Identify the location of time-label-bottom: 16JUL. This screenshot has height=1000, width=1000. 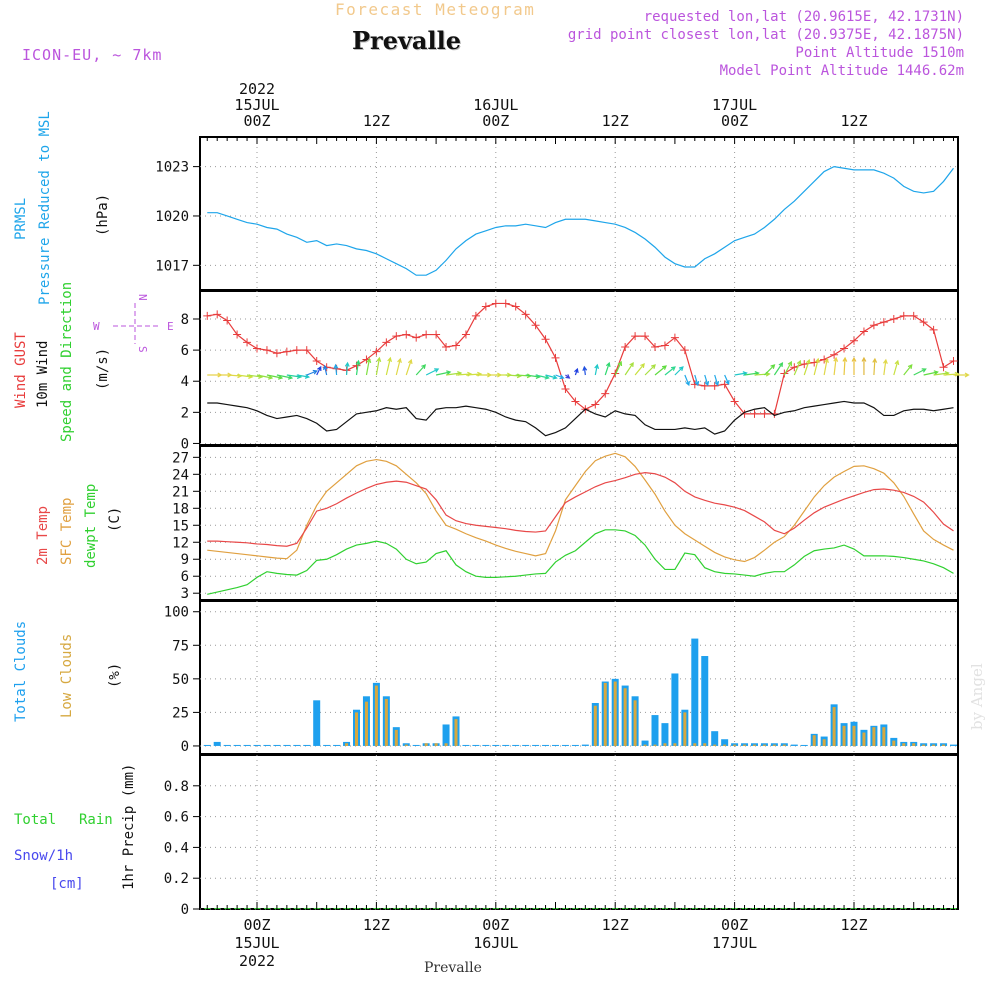
(495, 943).